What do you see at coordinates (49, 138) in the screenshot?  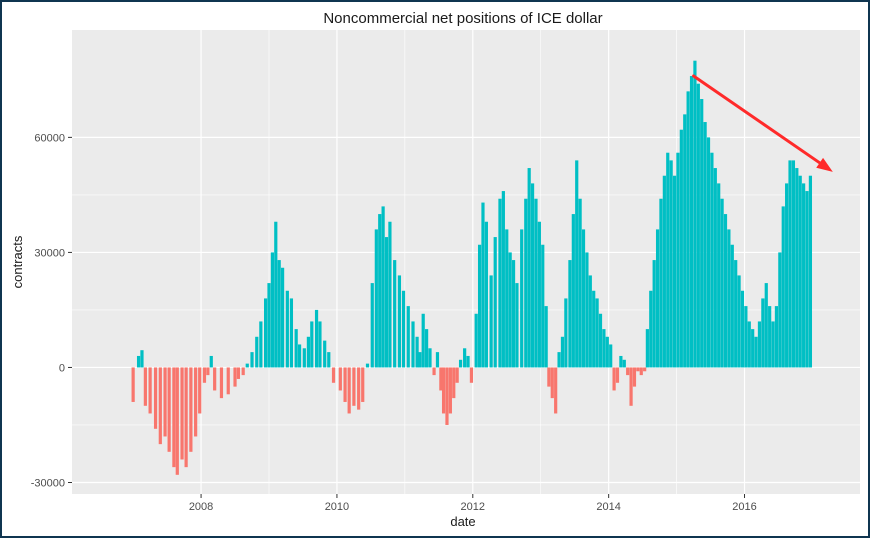 I see `y-tick-label: 60000` at bounding box center [49, 138].